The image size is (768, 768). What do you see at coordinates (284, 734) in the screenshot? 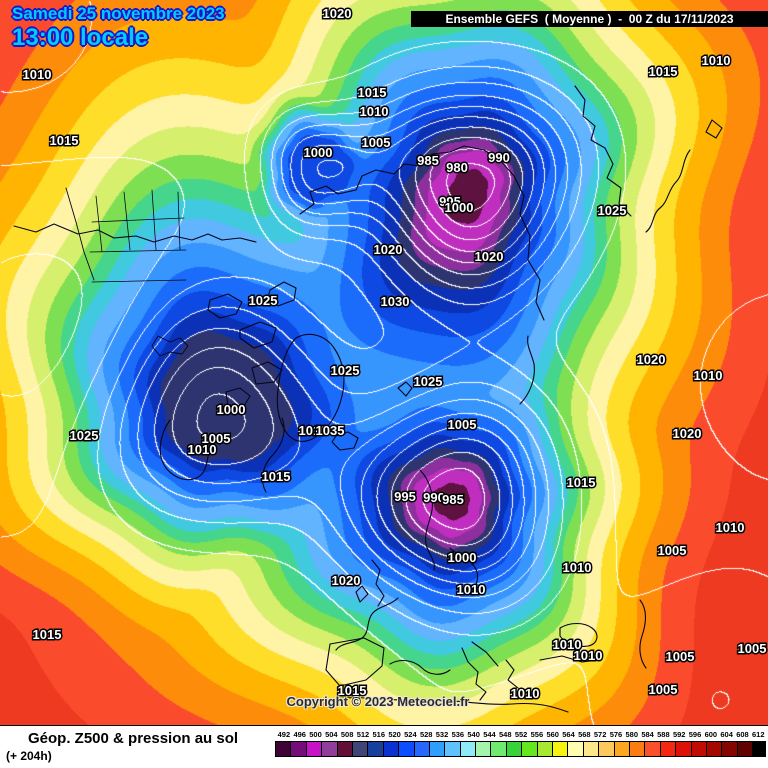
I see `colorbar-value: 492` at bounding box center [284, 734].